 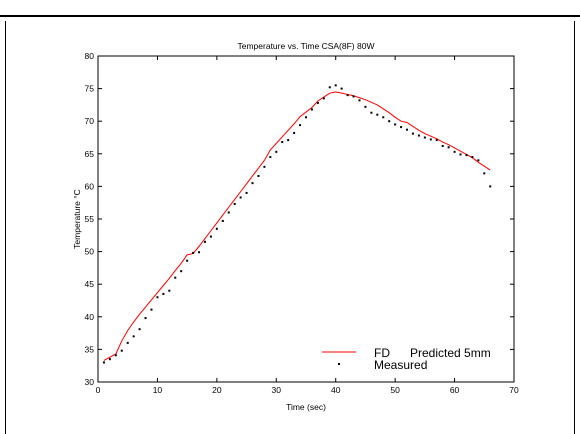 What do you see at coordinates (90, 382) in the screenshot?
I see `y-tick-label: 30` at bounding box center [90, 382].